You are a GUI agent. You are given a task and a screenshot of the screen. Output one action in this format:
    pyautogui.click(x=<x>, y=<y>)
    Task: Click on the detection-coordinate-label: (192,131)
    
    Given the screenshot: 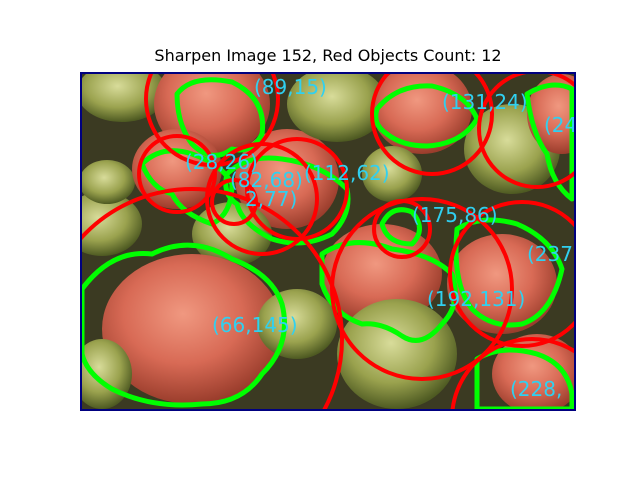 What is the action you would take?
    pyautogui.click(x=476, y=299)
    